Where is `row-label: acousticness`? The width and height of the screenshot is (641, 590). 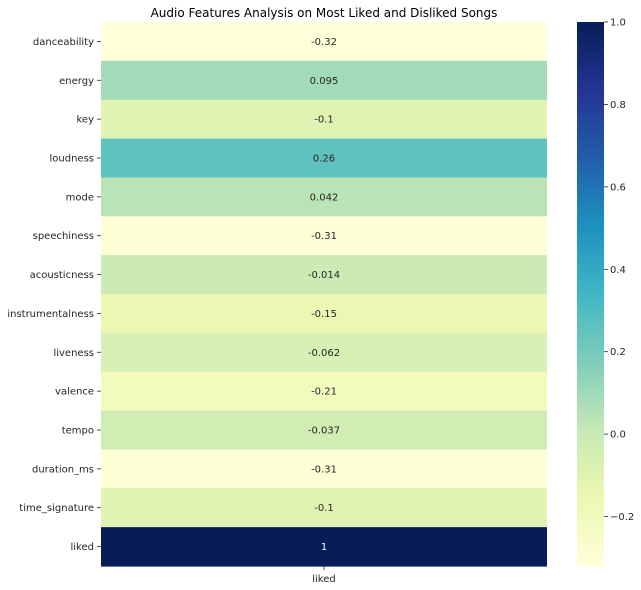
row-label: acousticness is located at coordinates (62, 275).